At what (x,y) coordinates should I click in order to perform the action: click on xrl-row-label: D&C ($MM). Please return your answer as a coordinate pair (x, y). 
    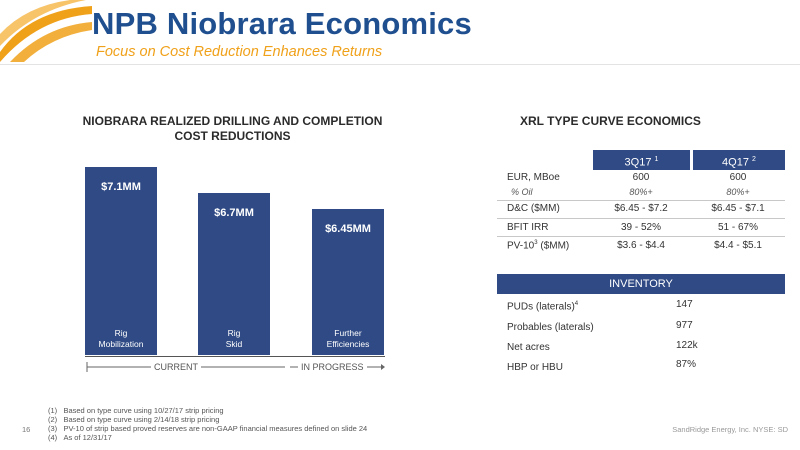
    Looking at the image, I should click on (533, 208).